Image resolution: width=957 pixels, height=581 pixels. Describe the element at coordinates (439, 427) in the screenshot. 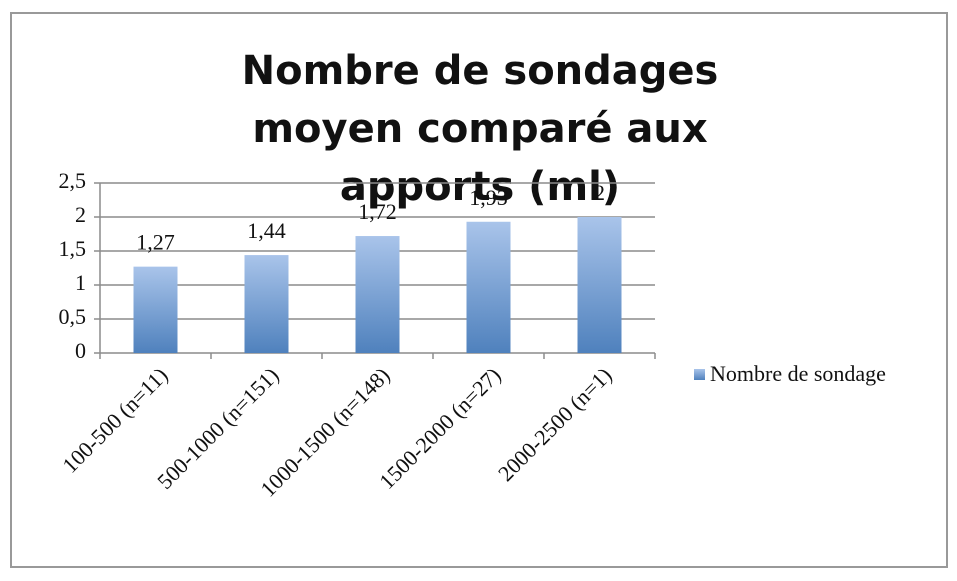

I see `x-tick-label: 1500-2000 (n=27)` at that location.